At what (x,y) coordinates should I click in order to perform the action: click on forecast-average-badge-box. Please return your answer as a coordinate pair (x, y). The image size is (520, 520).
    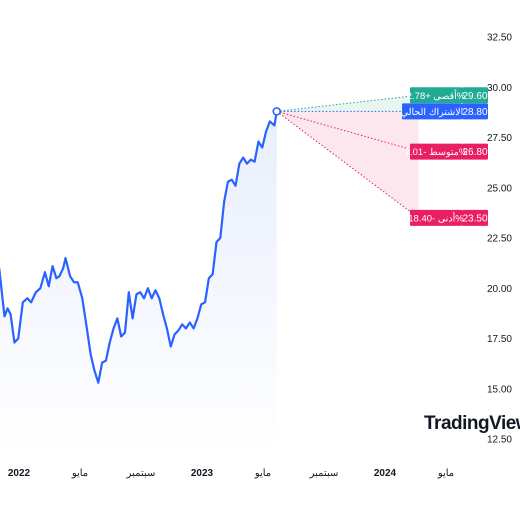
    Looking at the image, I should click on (436, 151).